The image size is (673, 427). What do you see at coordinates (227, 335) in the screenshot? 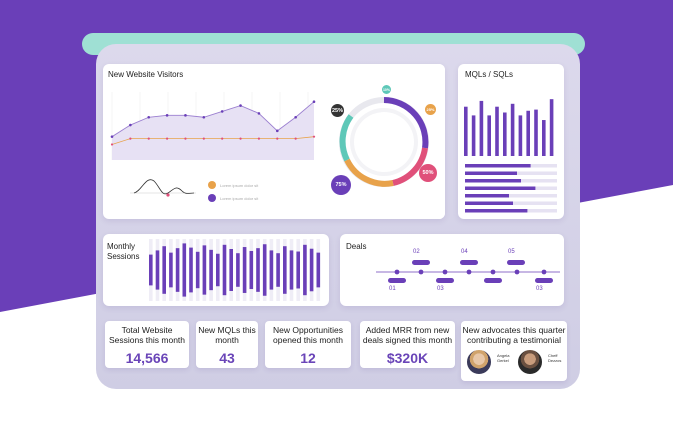
I see `metric-new-mqls-label: New MQLs this month` at bounding box center [227, 335].